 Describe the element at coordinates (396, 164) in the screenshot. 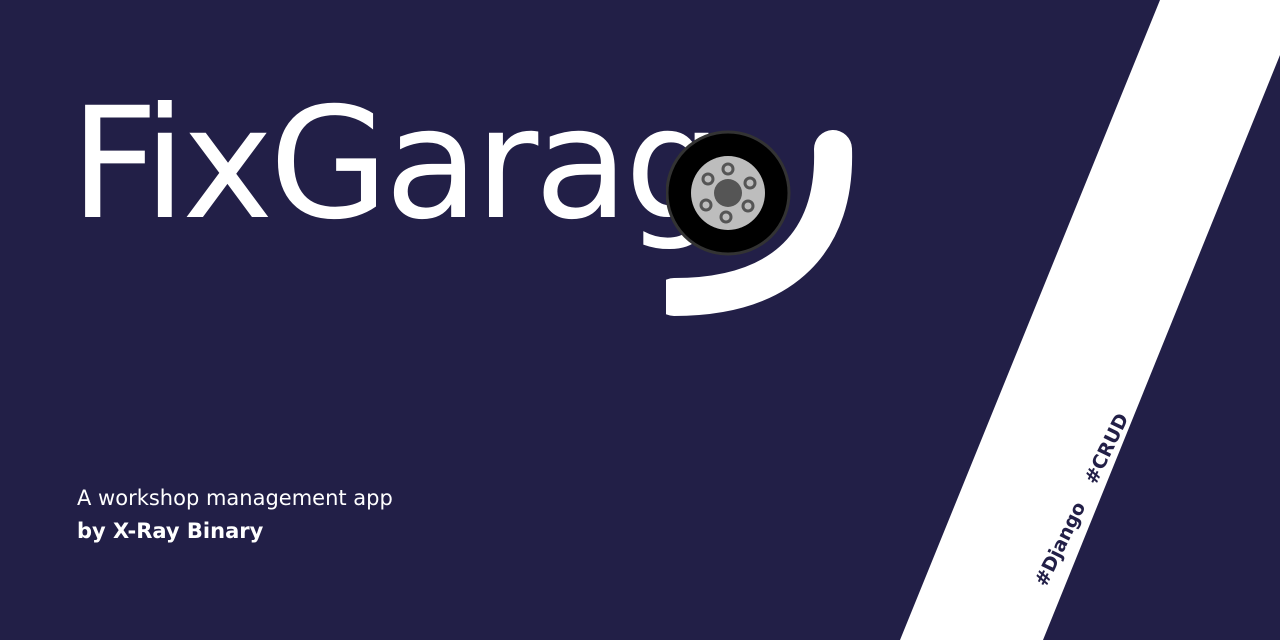

I see `logo-wordmark: FixGarag` at that location.